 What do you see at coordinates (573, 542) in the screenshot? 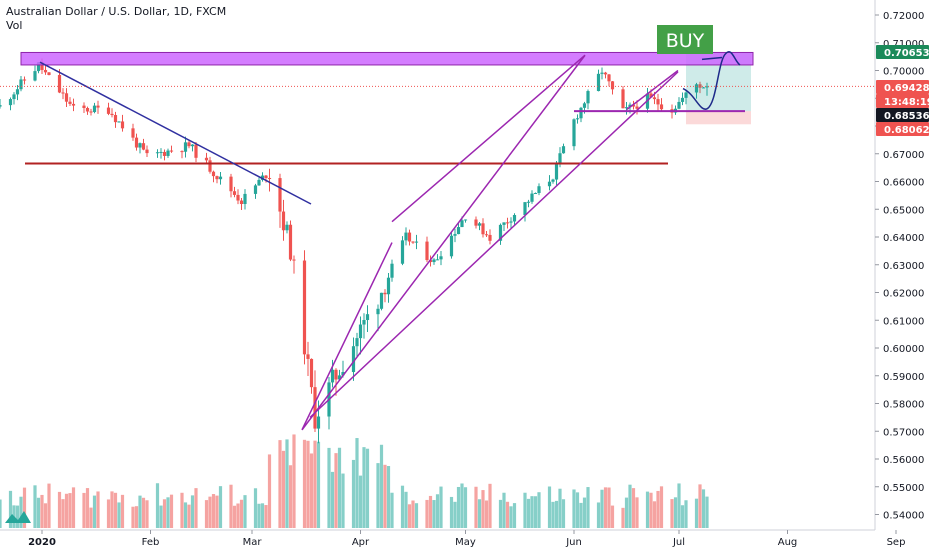
I see `x-tick-label: Jun` at bounding box center [573, 542].